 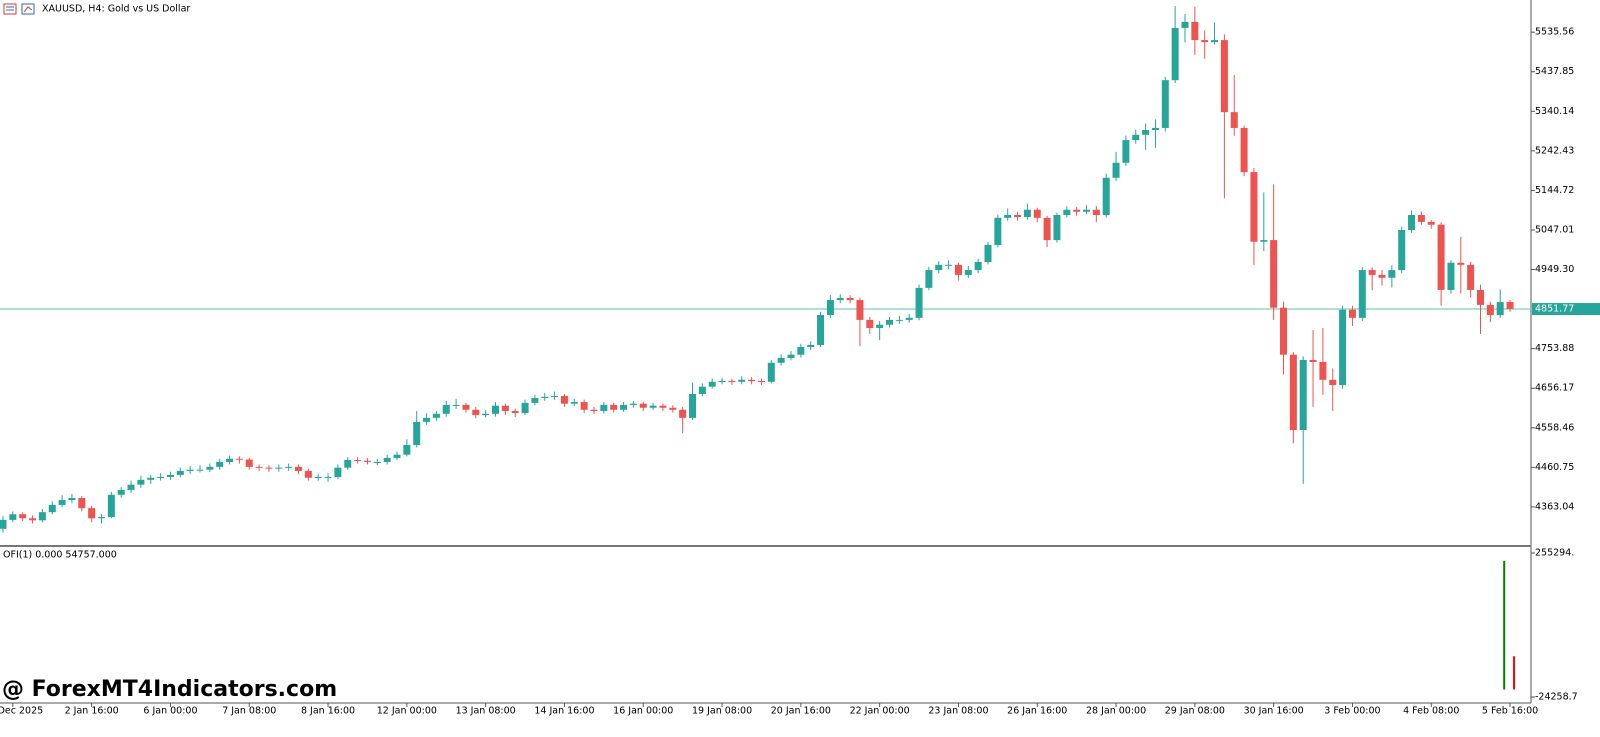 I want to click on y-tick-label: 5535.56, so click(x=1554, y=32).